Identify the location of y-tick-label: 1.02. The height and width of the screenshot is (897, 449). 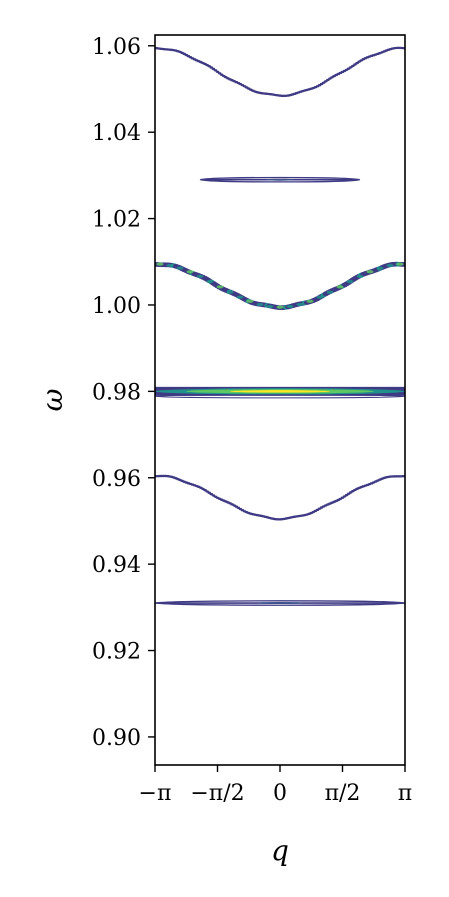
(116, 220).